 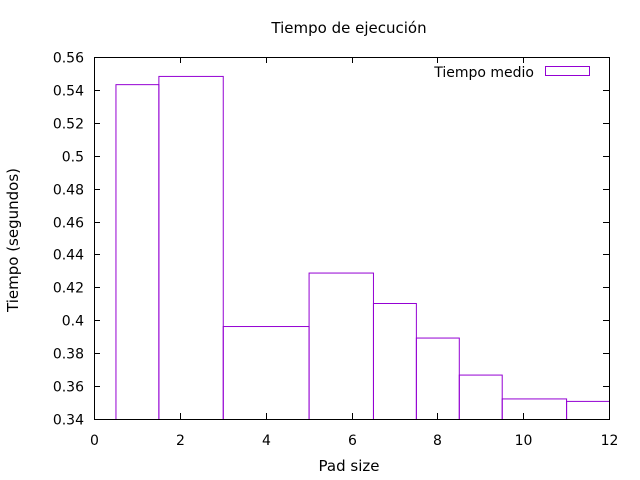 What do you see at coordinates (68, 388) in the screenshot?
I see `y-tick-label-2: 0.36` at bounding box center [68, 388].